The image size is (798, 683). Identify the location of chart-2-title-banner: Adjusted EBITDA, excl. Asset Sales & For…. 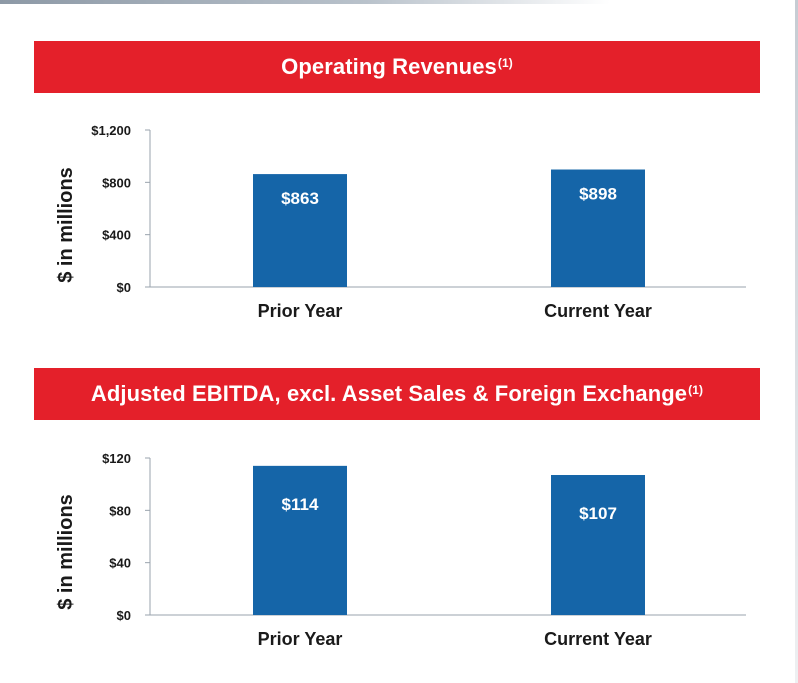
(397, 394).